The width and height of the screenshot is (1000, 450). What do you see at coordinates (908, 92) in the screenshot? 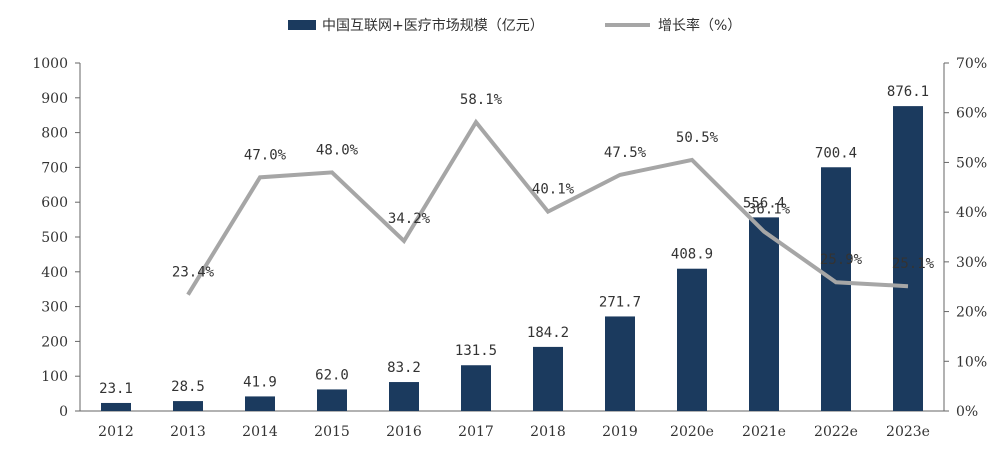
I see `bar-data-label: 876.1` at bounding box center [908, 92].